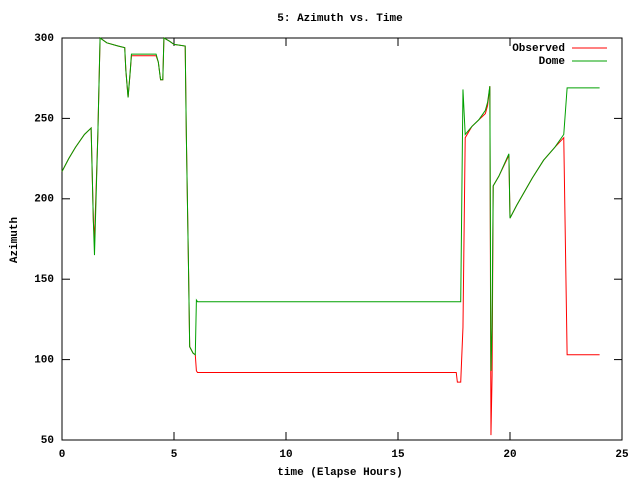 The height and width of the screenshot is (480, 640). Describe the element at coordinates (622, 455) in the screenshot. I see `x-tick-label: 25` at that location.